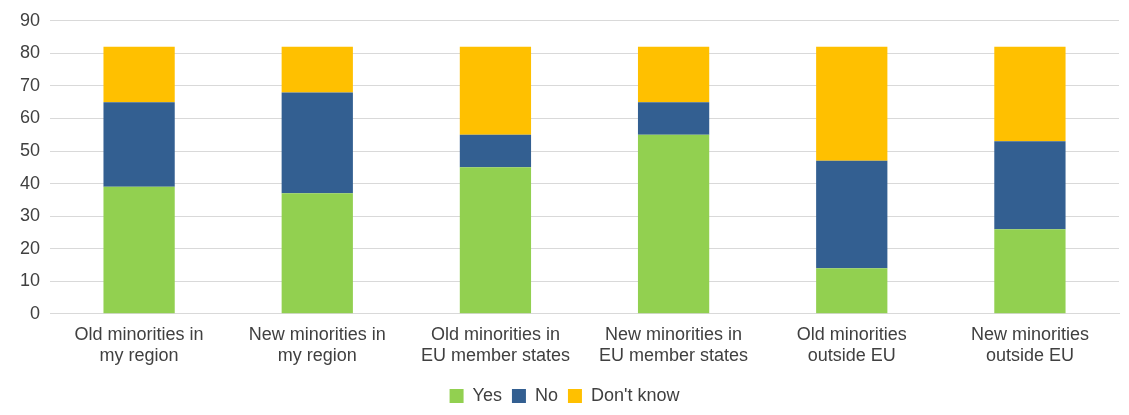 The width and height of the screenshot is (1129, 415). I want to click on y-tick-label: 30, so click(30, 215).